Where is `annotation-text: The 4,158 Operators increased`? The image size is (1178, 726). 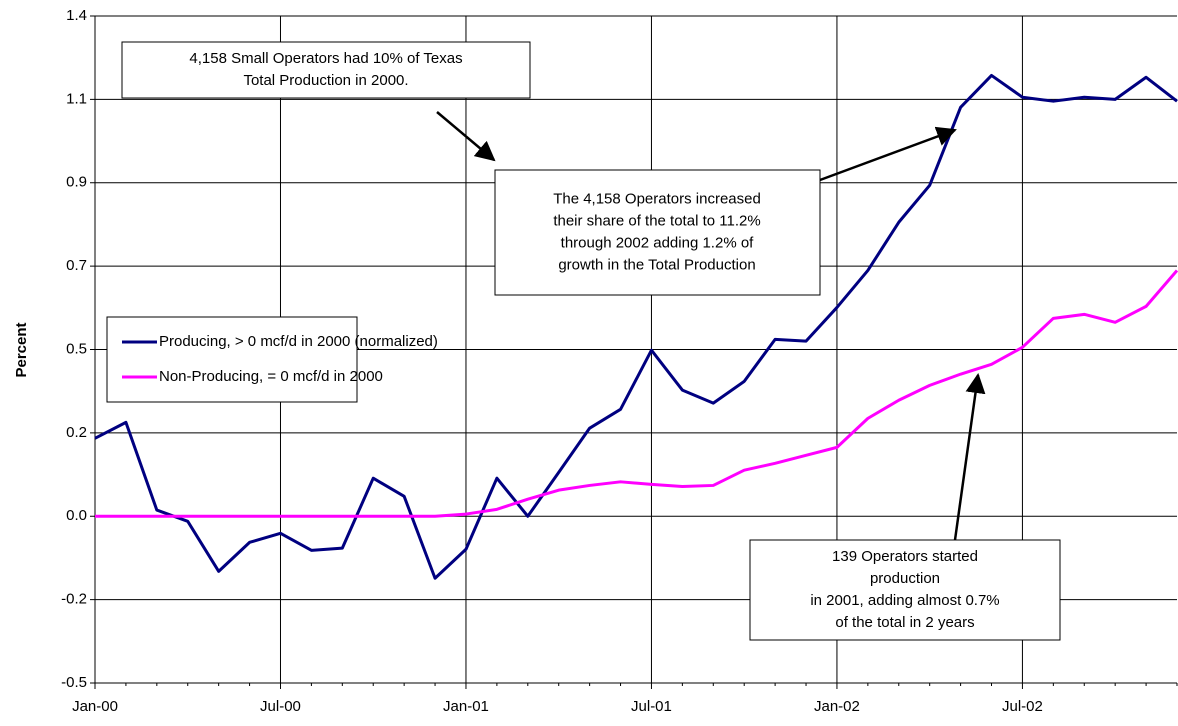
annotation-text: The 4,158 Operators increased is located at coordinates (657, 198).